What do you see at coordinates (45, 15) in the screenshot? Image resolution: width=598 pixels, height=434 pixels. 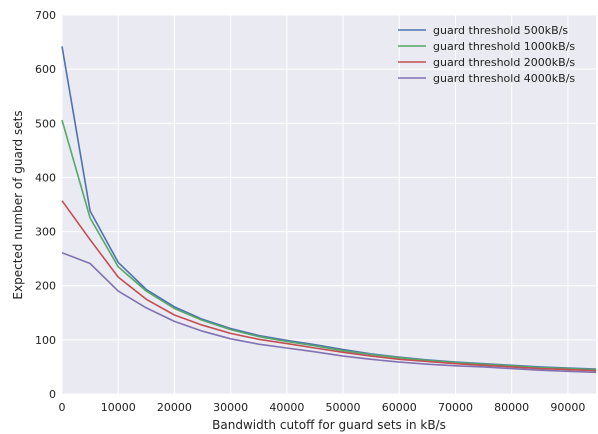 I see `y-tick-label: 700` at bounding box center [45, 15].